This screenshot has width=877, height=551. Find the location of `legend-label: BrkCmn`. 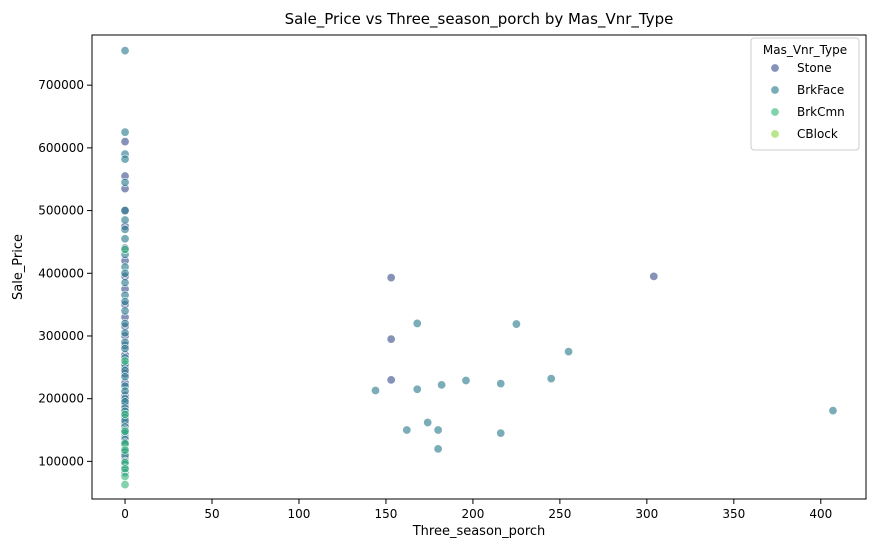

legend-label: BrkCmn is located at coordinates (821, 112).